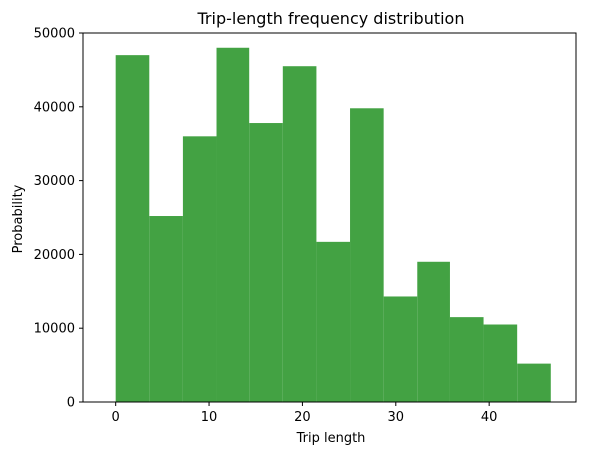 The image size is (589, 455). Describe the element at coordinates (396, 417) in the screenshot. I see `x-tick-label: 30` at that location.